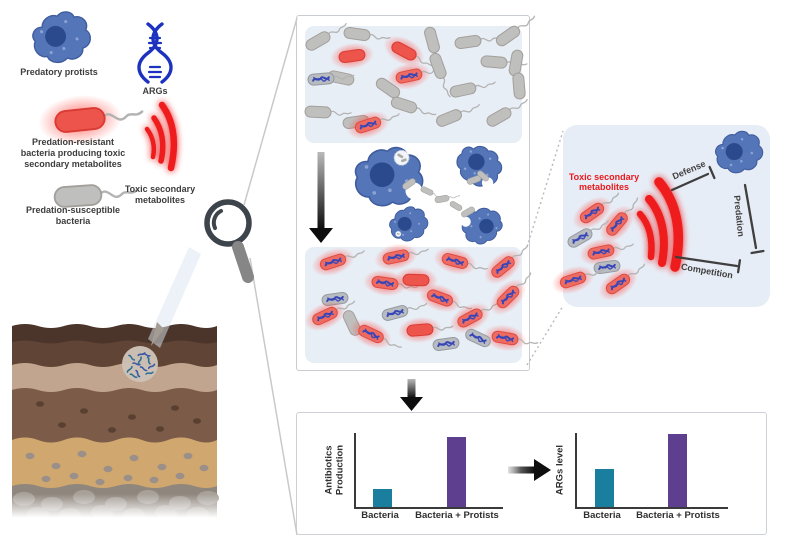 The height and width of the screenshot is (554, 791). What do you see at coordinates (155, 53) in the screenshot?
I see `args-dna-icon` at bounding box center [155, 53].